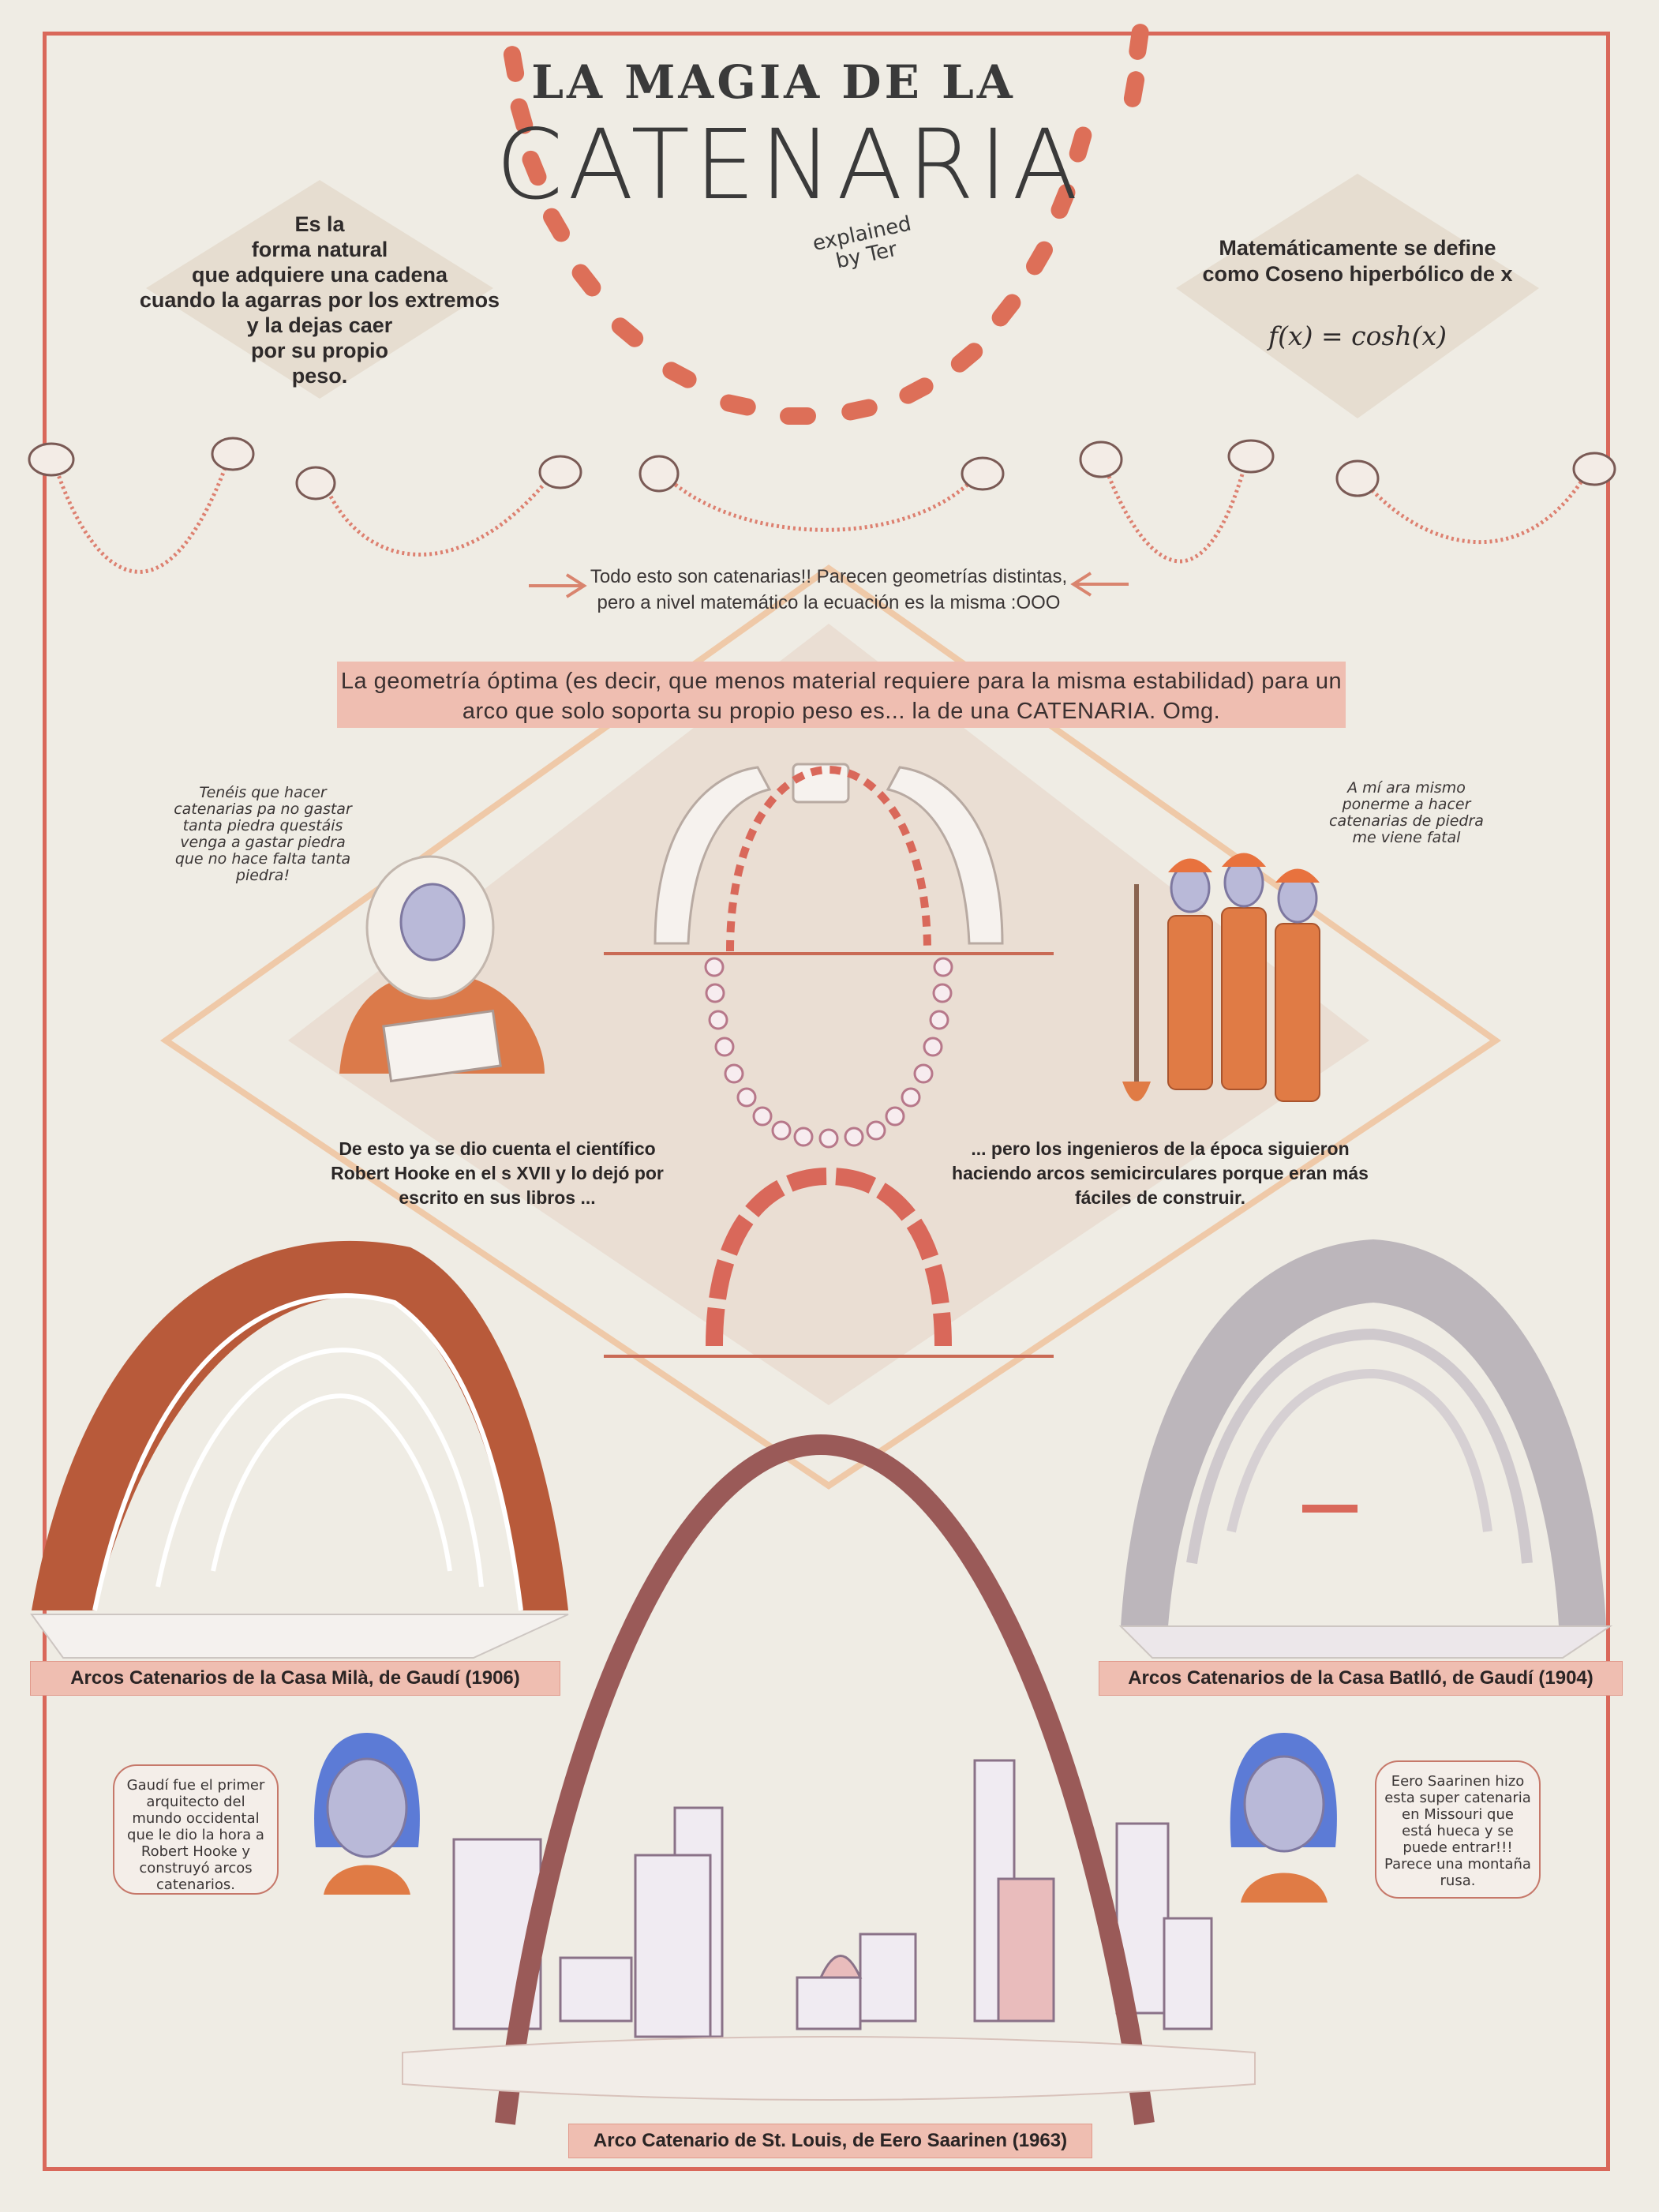 This screenshot has height=2212, width=1659. What do you see at coordinates (789, 165) in the screenshot?
I see `title-line-2: CATENARIA` at bounding box center [789, 165].